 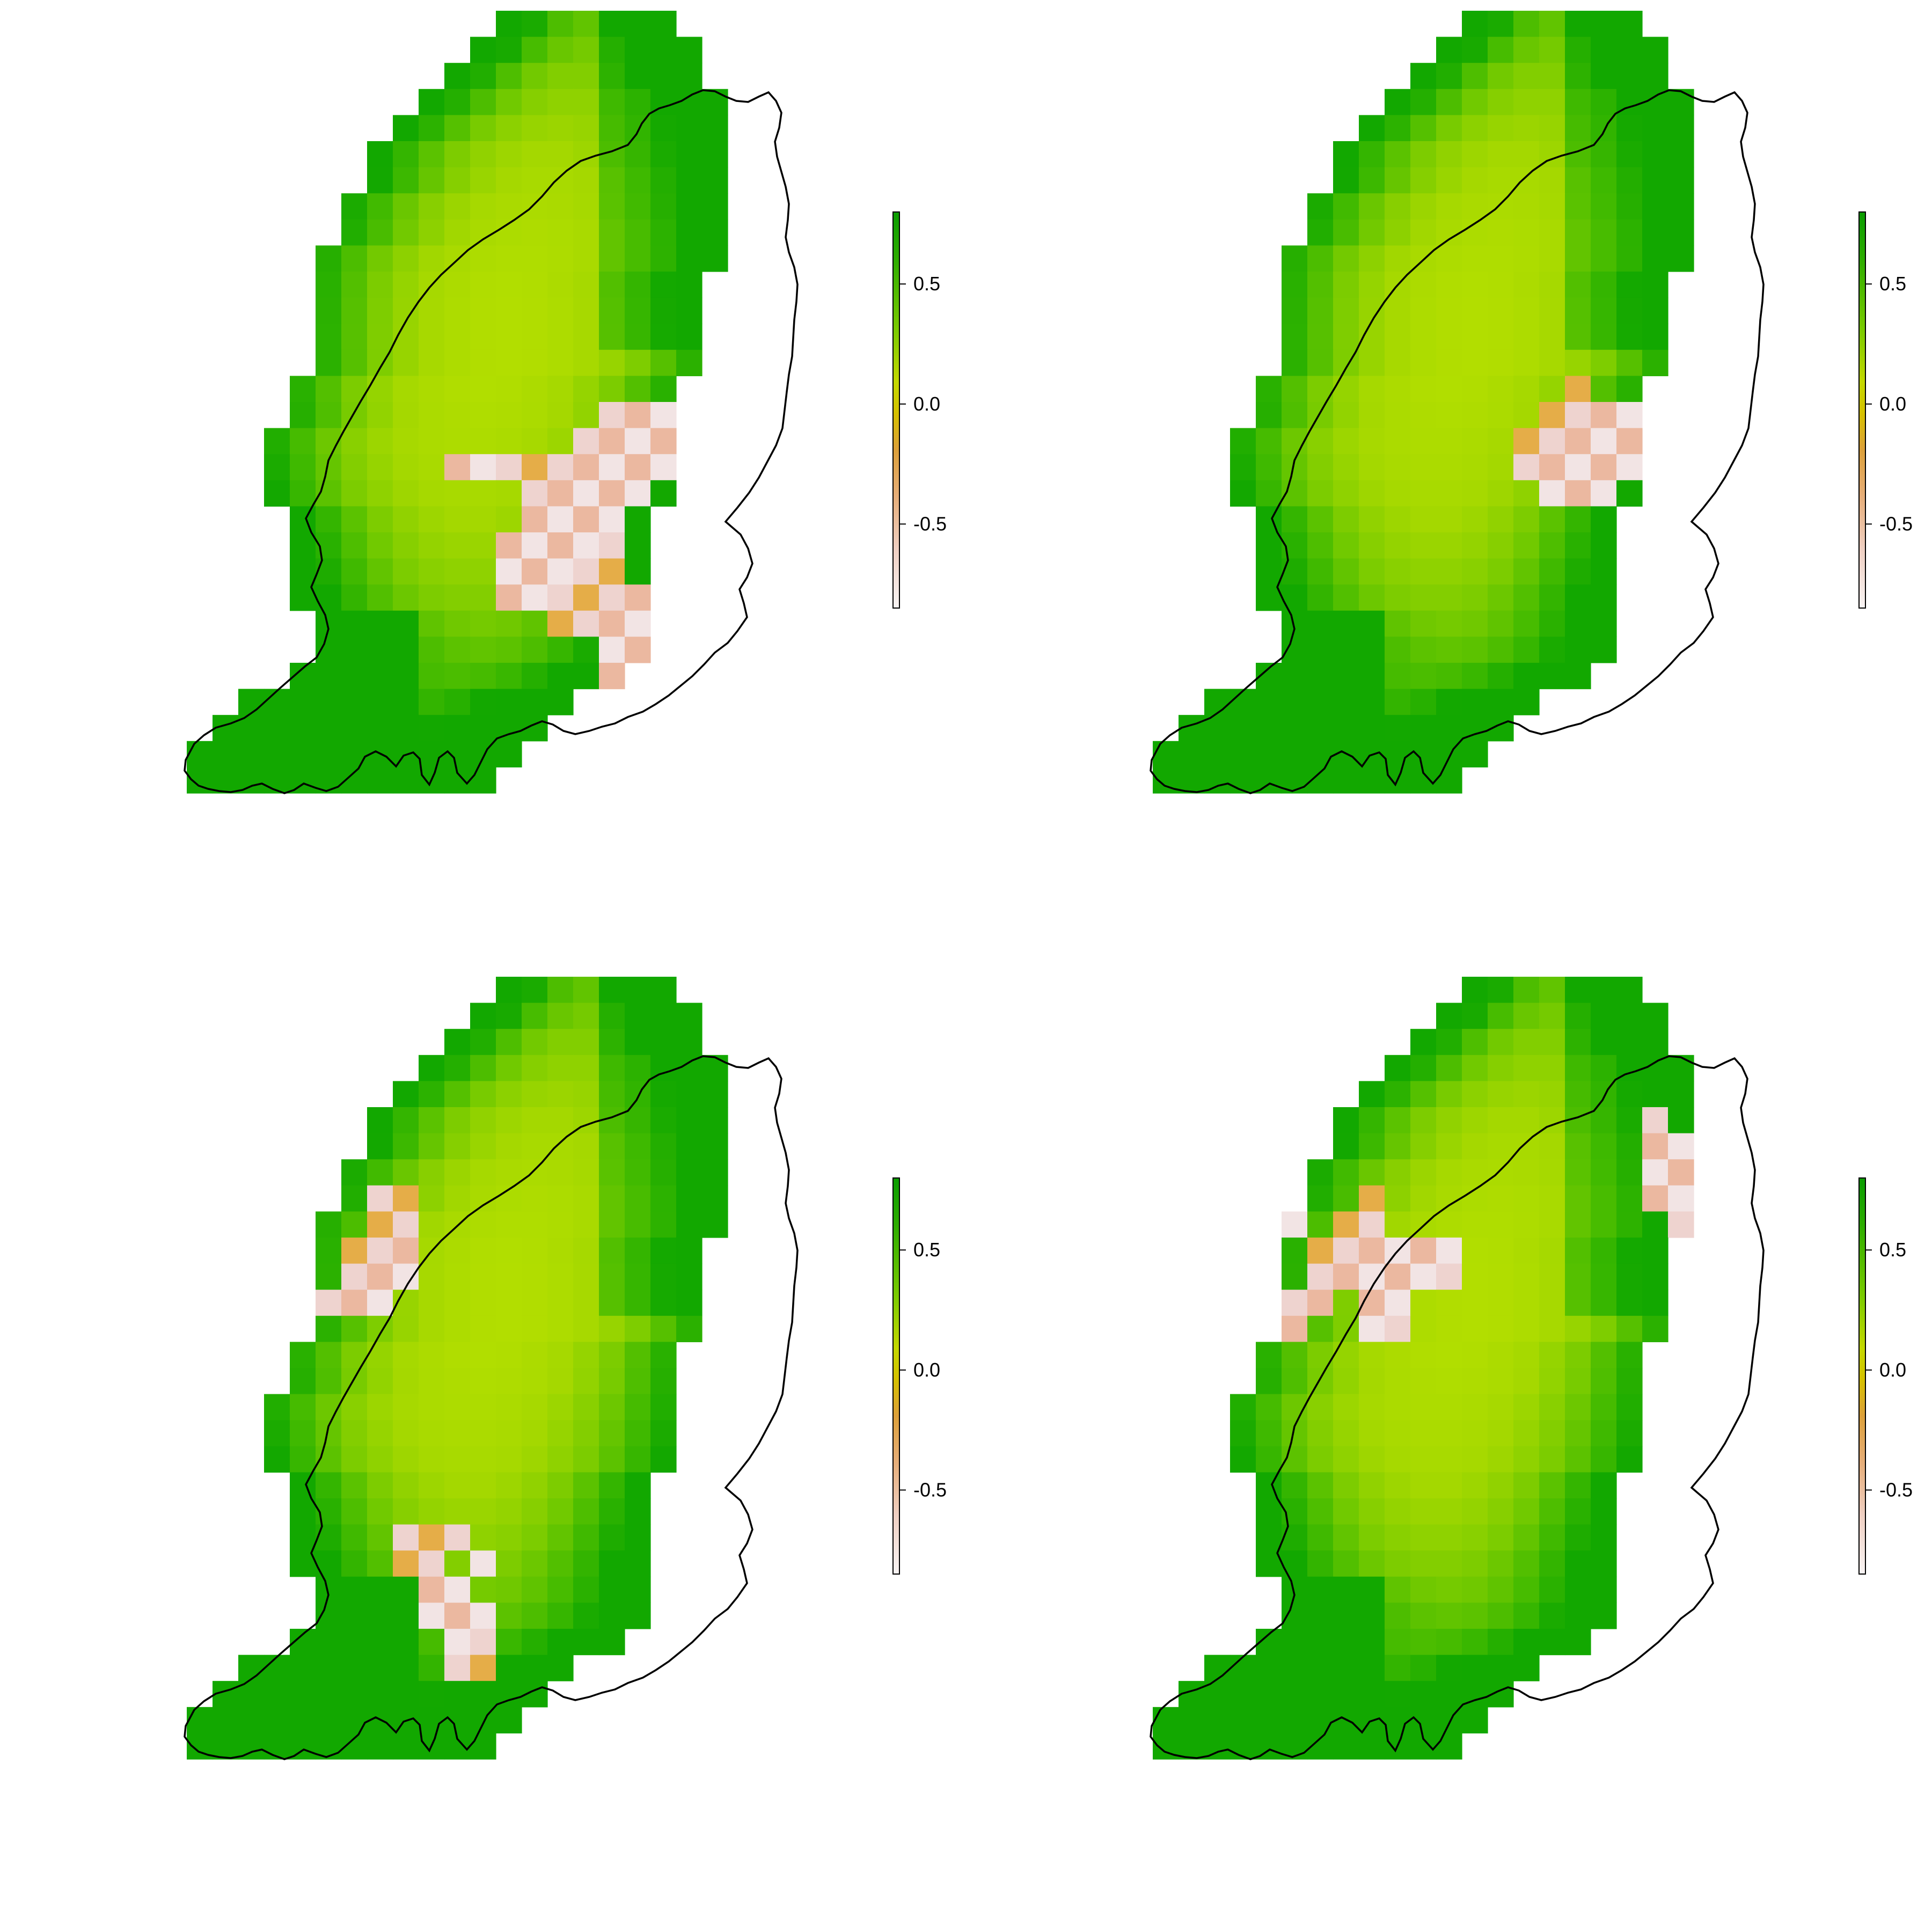 I want to click on colorbar-tick-label: 0.0, so click(x=926, y=404).